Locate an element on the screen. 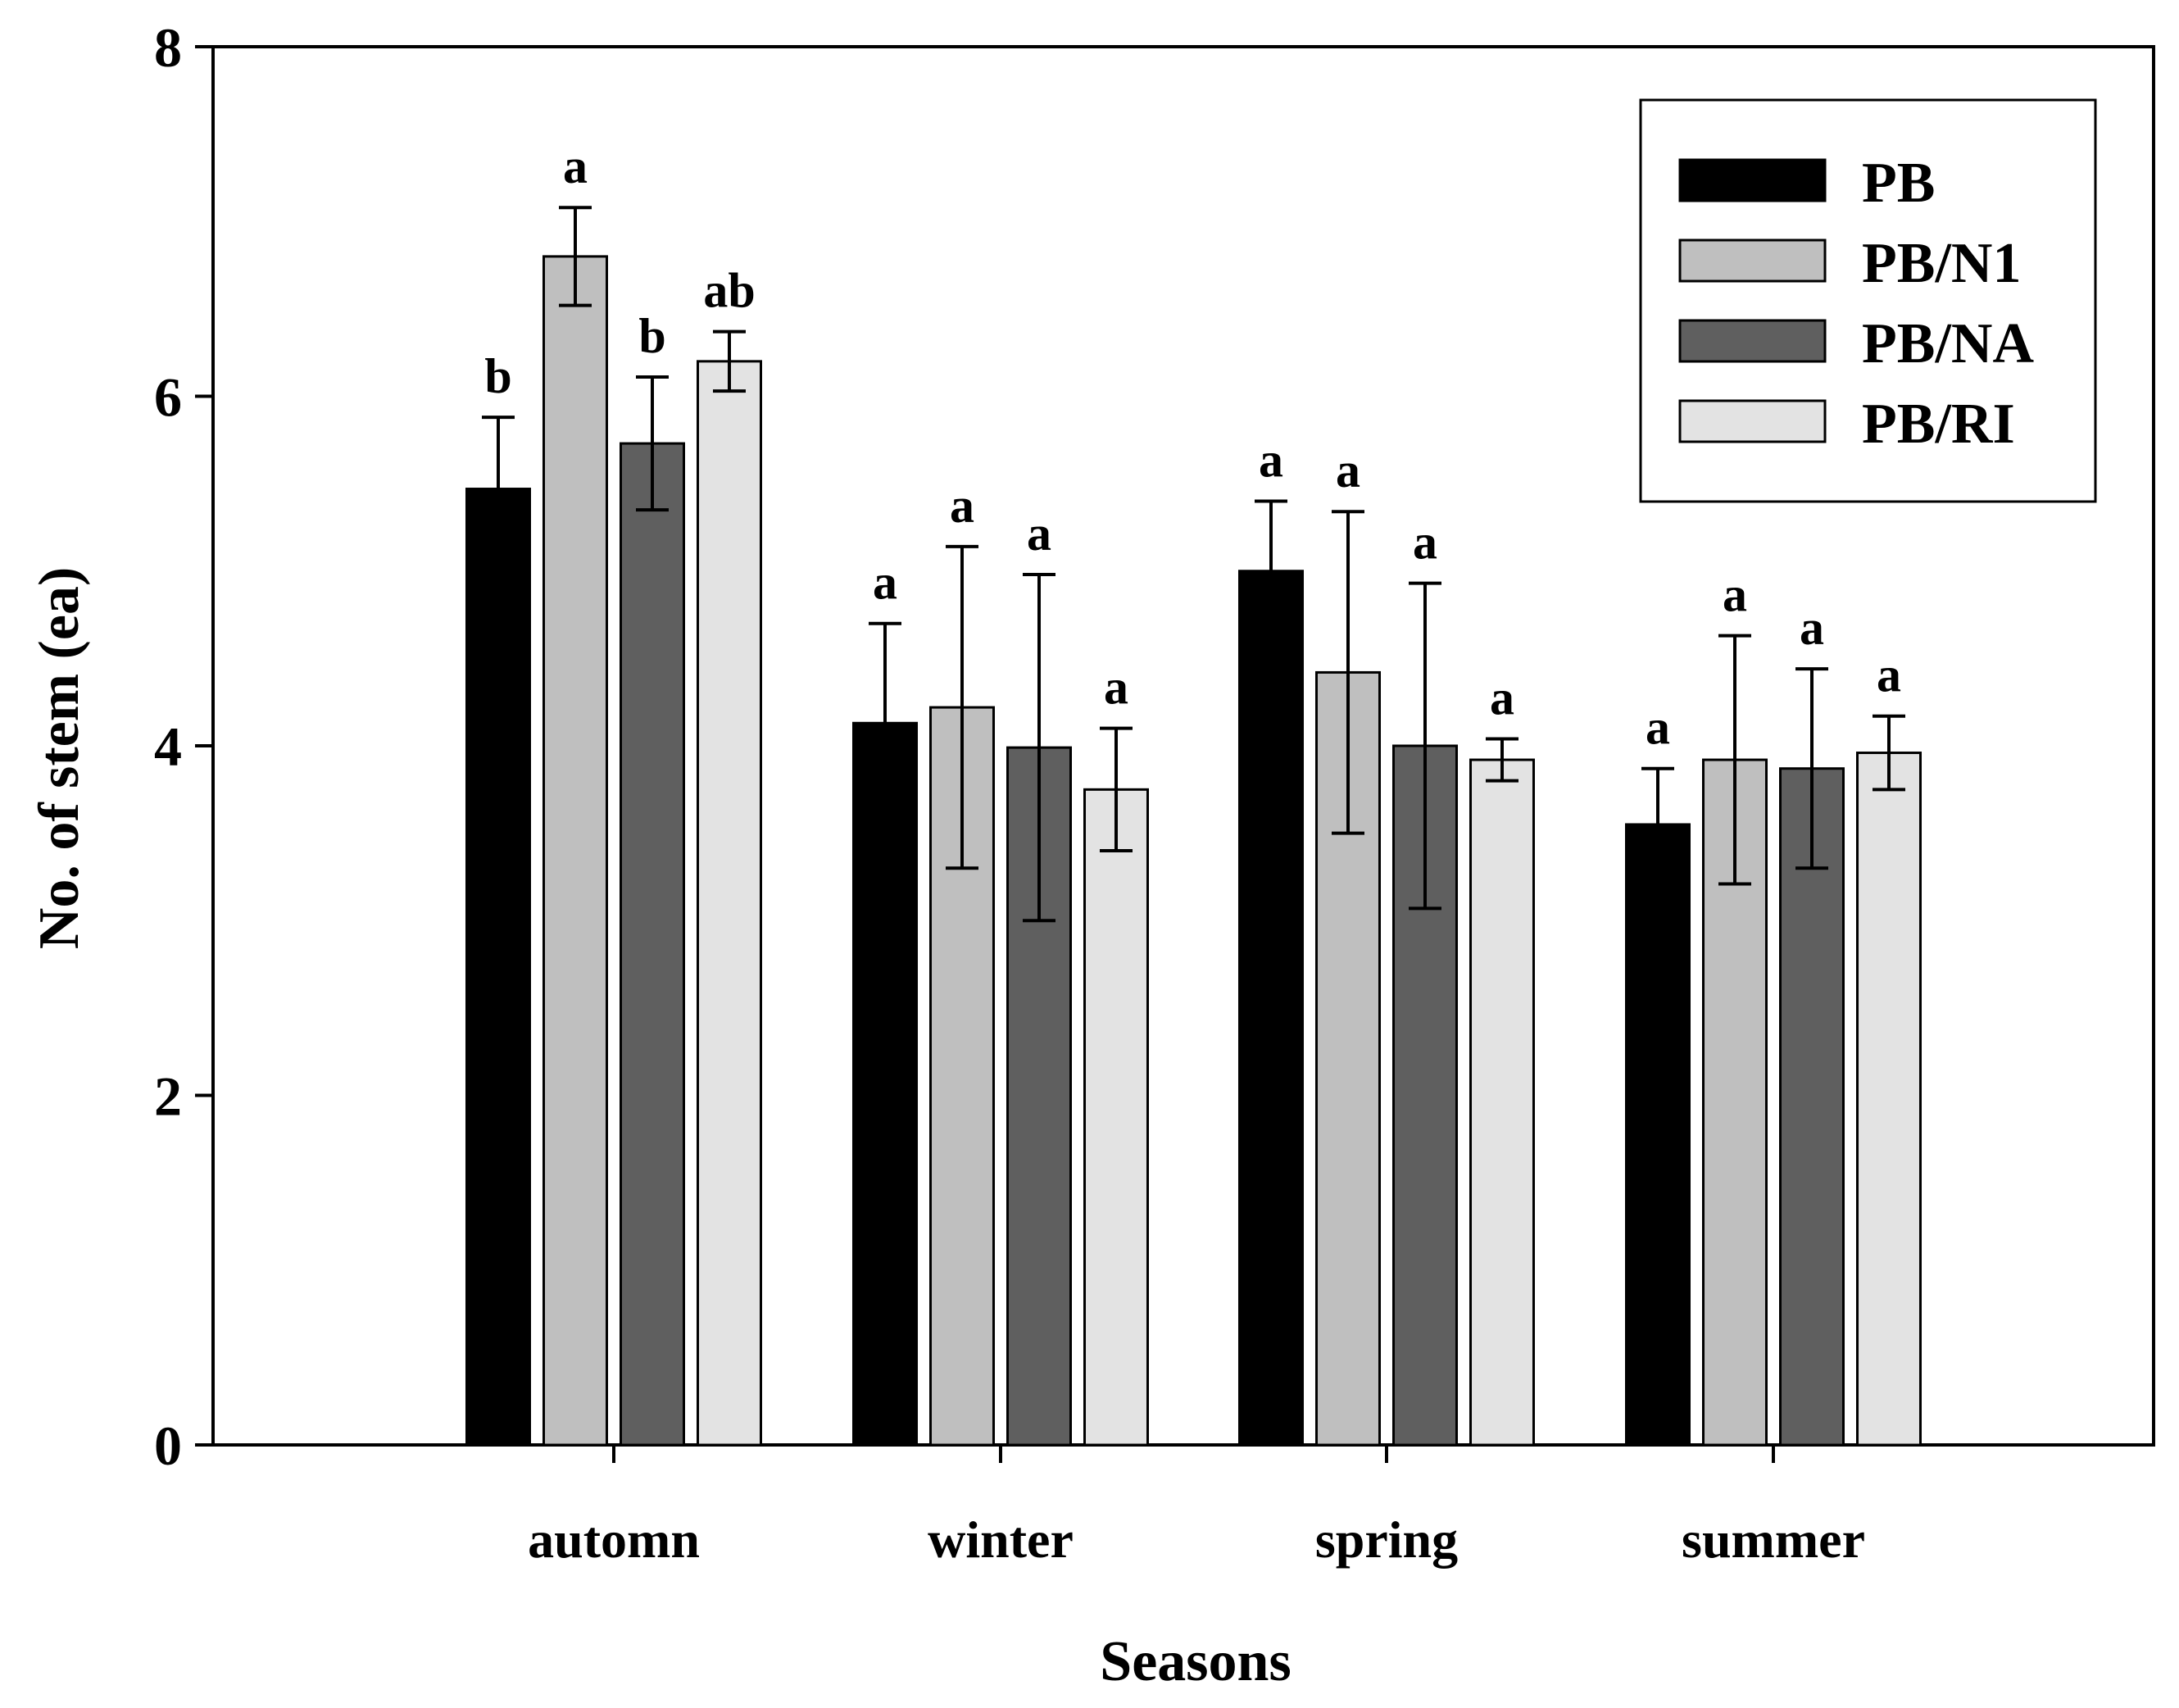  legend-label-PB-N1: PB/N1 is located at coordinates (1941, 263).